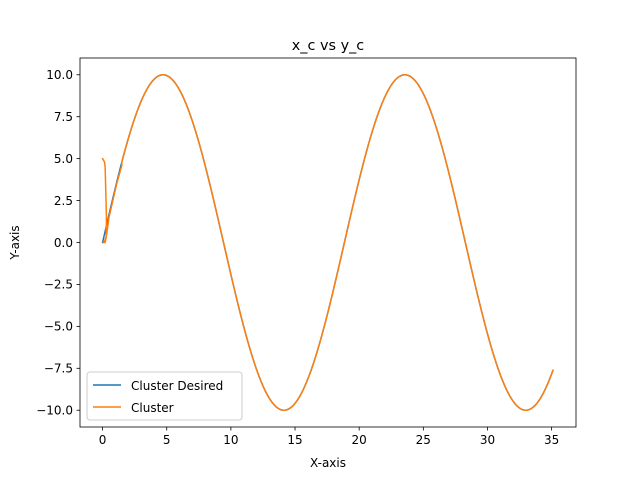 The image size is (640, 480). Describe the element at coordinates (63, 117) in the screenshot. I see `y-tick-label: 7.5` at that location.